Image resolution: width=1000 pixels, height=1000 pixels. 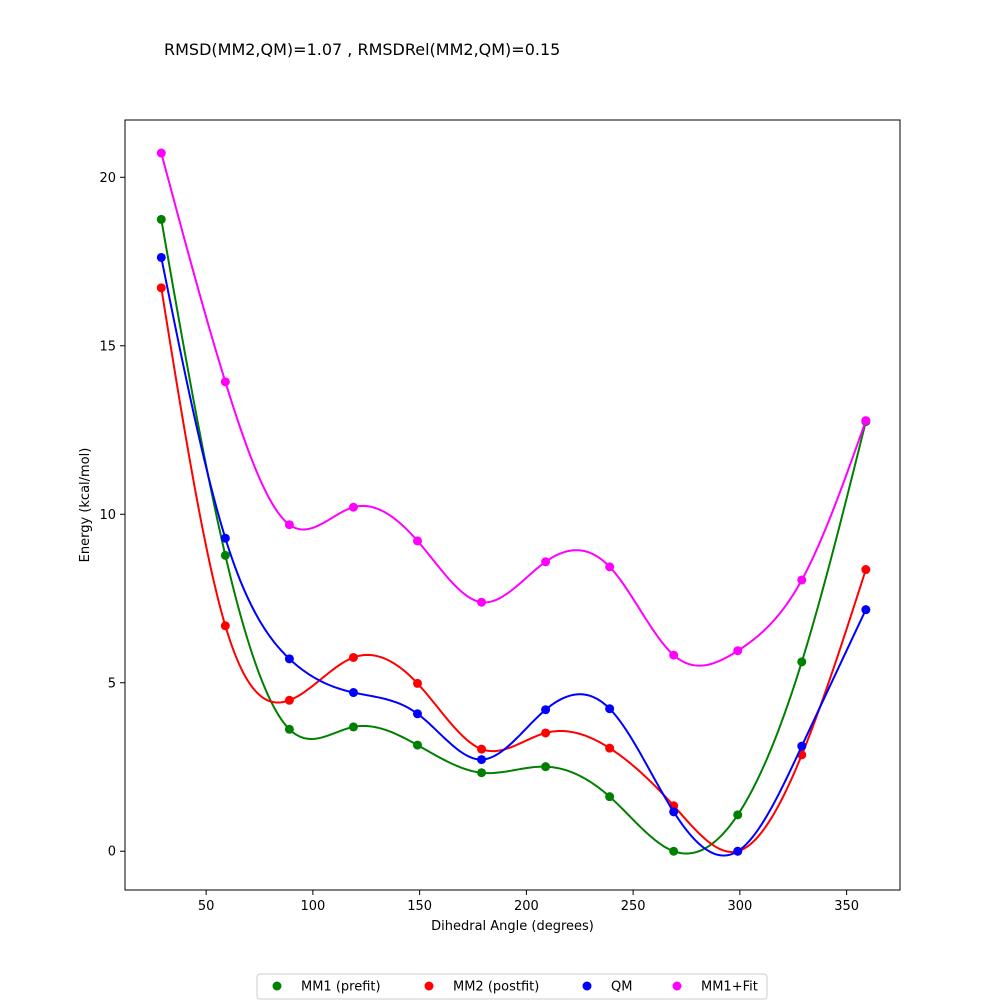 I want to click on legend-box, so click(x=512, y=986).